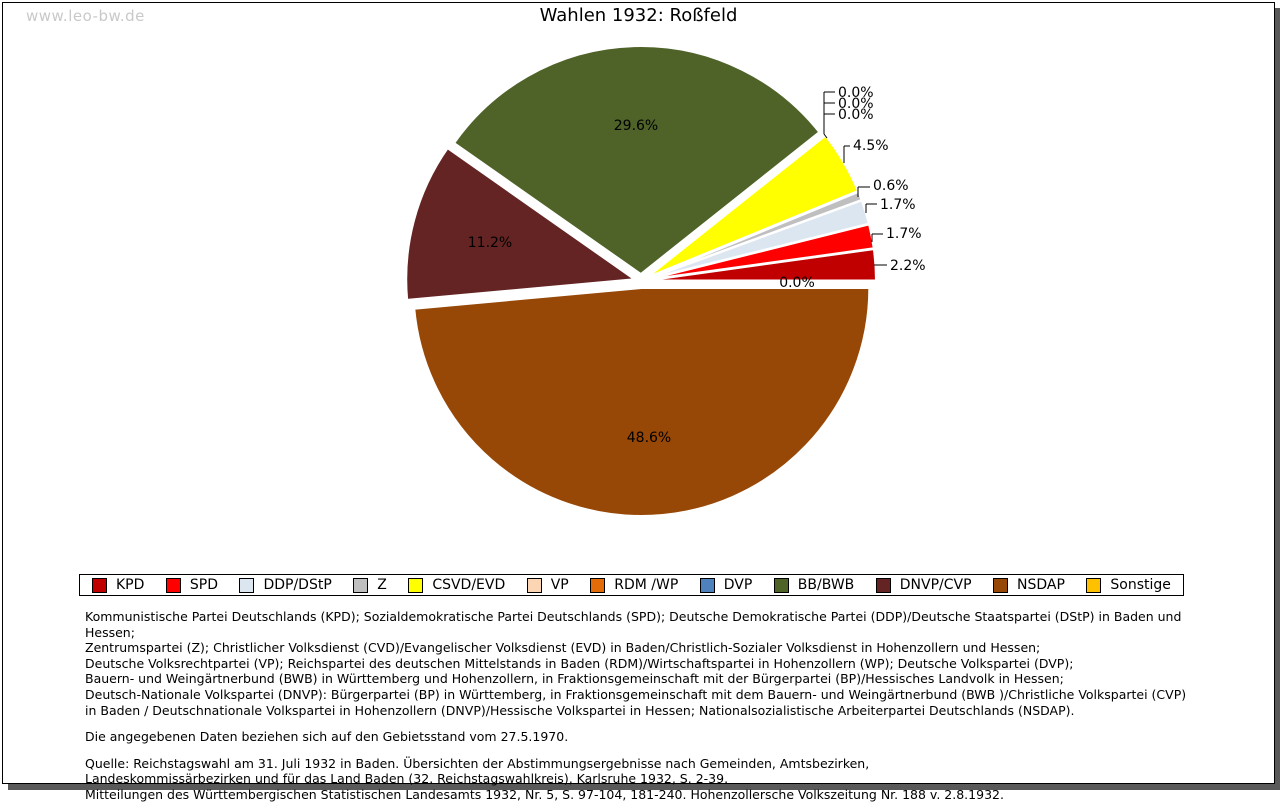 This screenshot has width=1280, height=803. Describe the element at coordinates (382, 585) in the screenshot. I see `legend-label: Z` at that location.